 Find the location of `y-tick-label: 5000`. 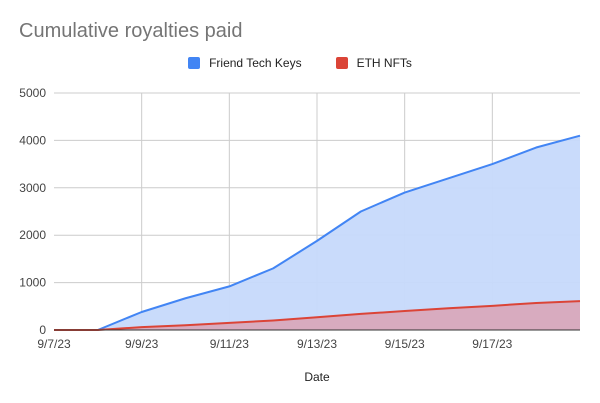

y-tick-label: 5000 is located at coordinates (32, 93).